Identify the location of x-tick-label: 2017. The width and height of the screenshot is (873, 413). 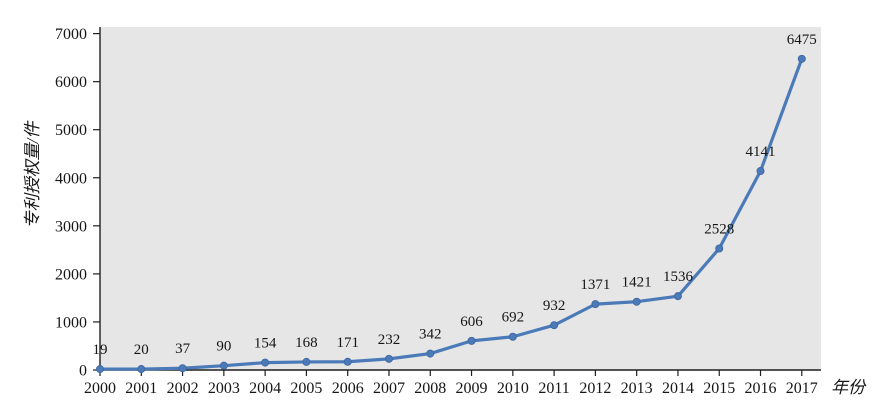
(802, 388).